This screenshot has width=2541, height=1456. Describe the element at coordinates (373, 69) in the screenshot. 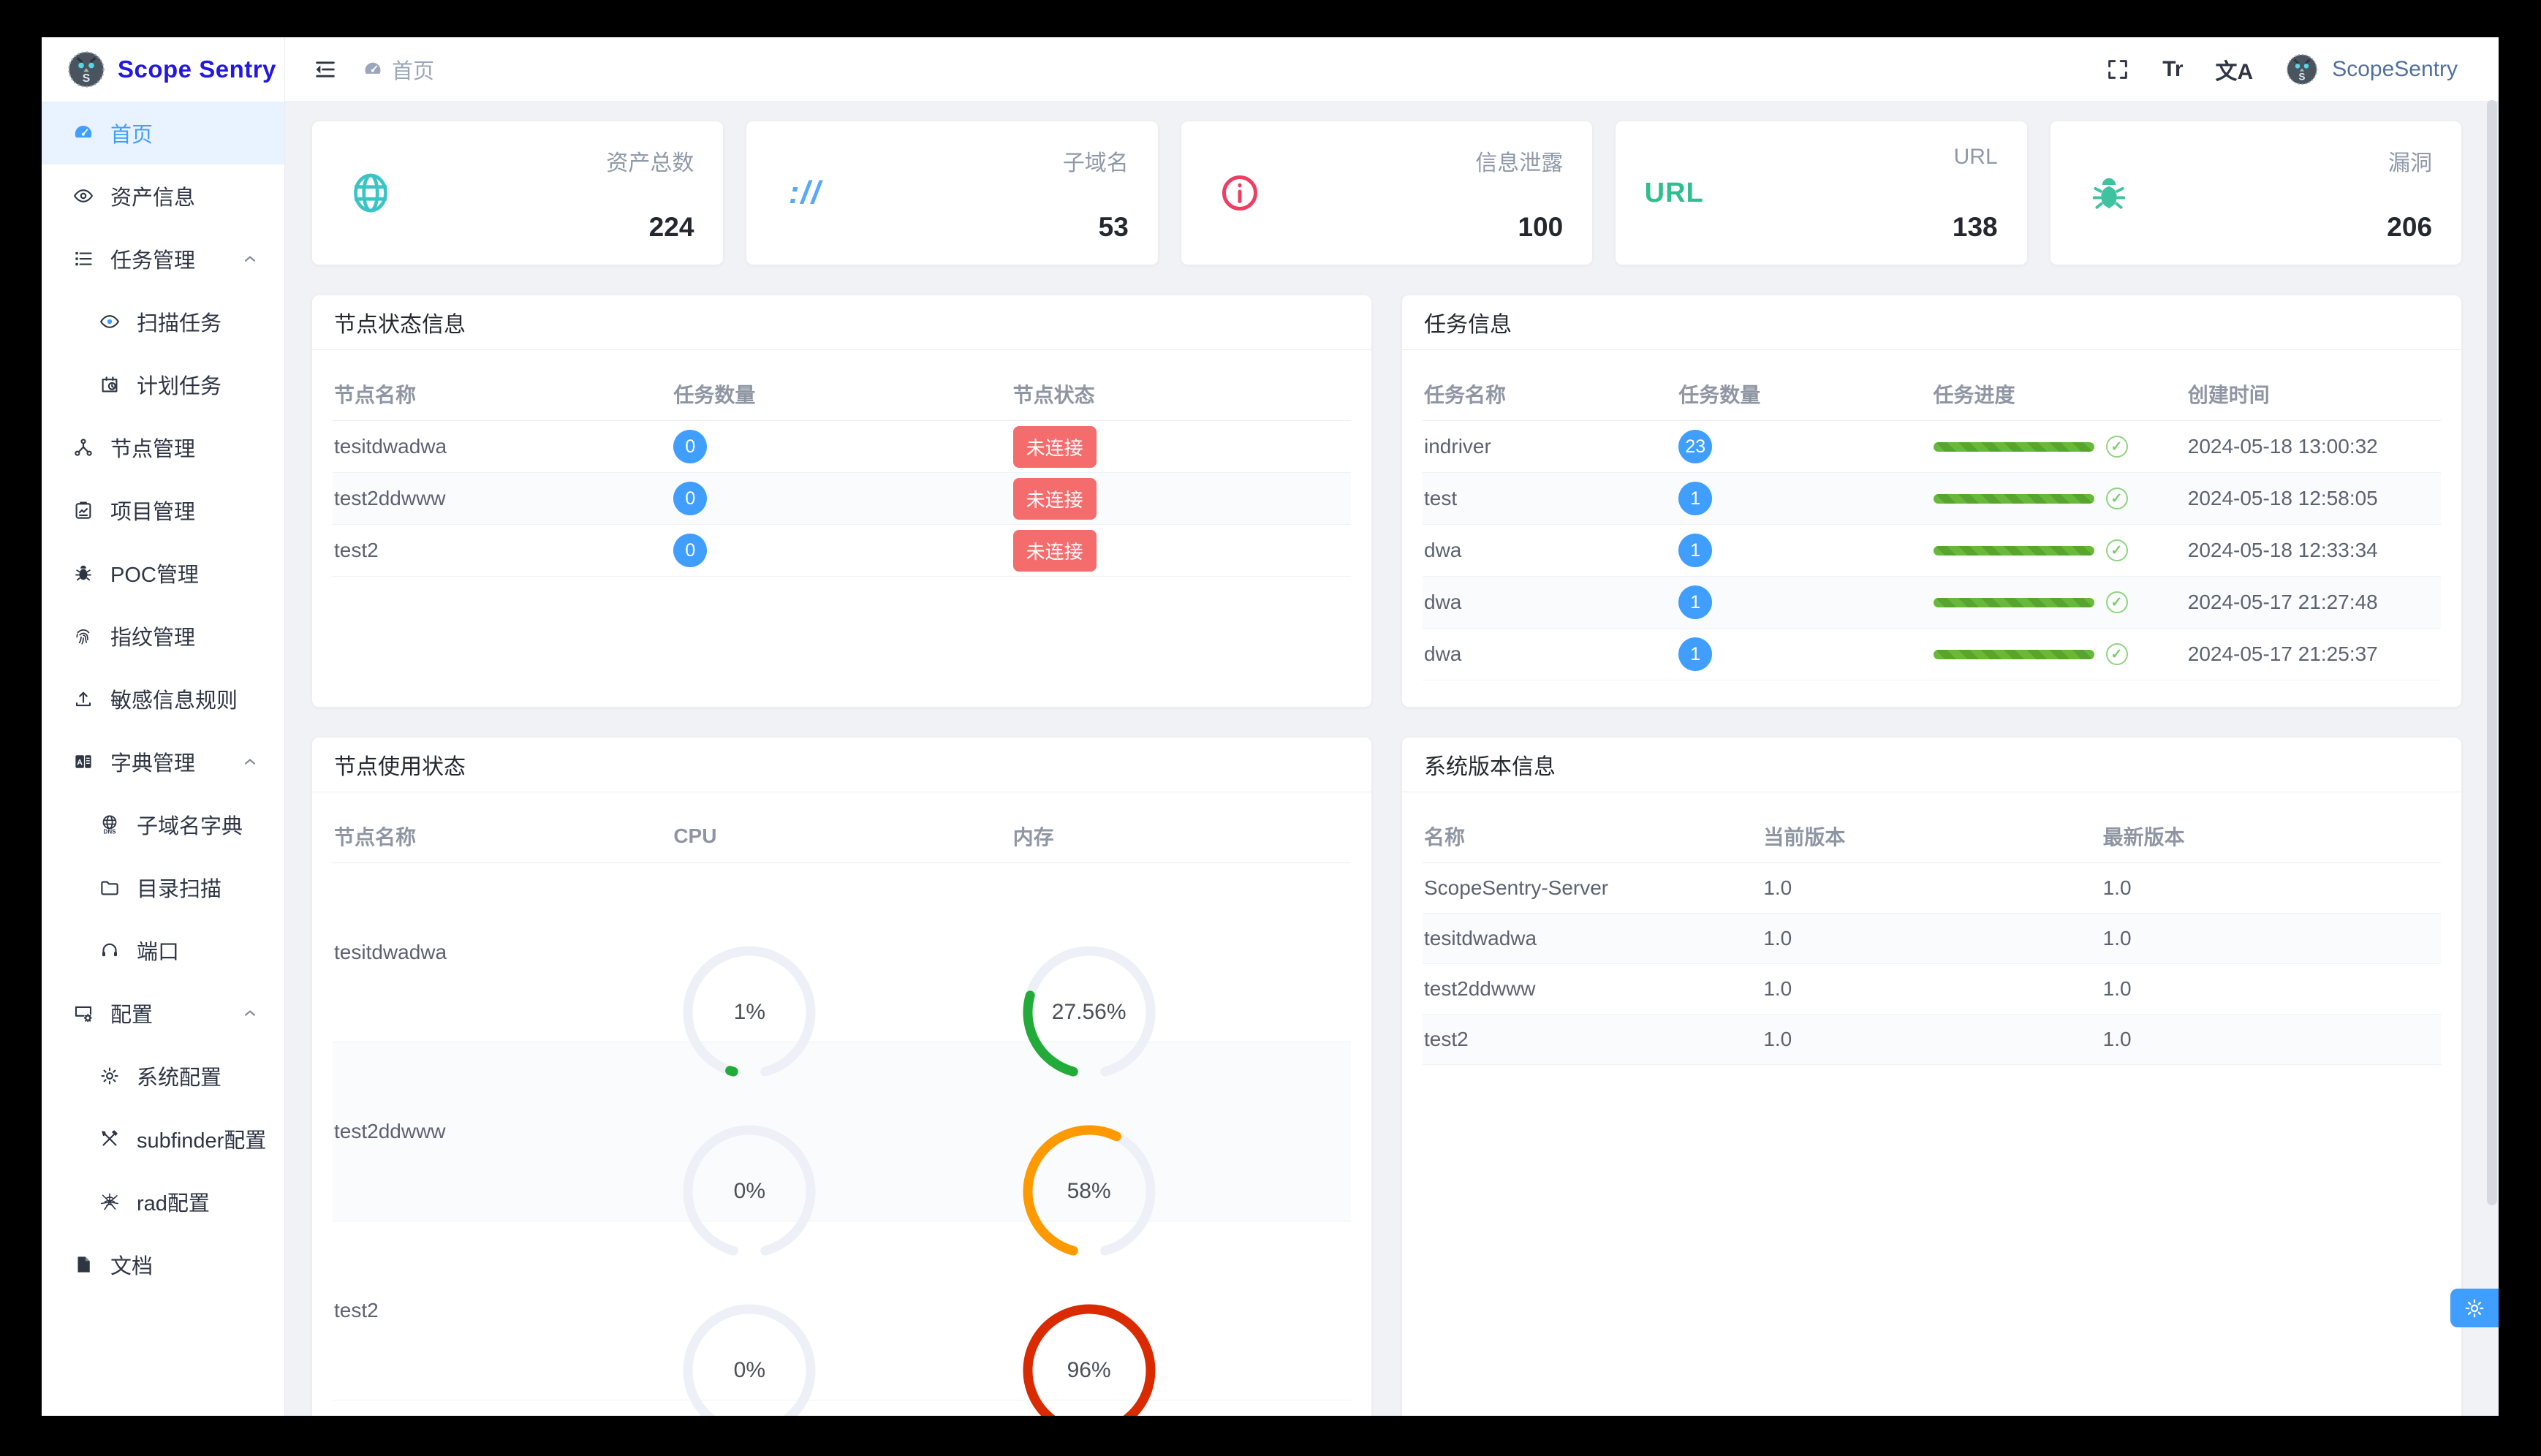

I see `dashboard-icon` at that location.